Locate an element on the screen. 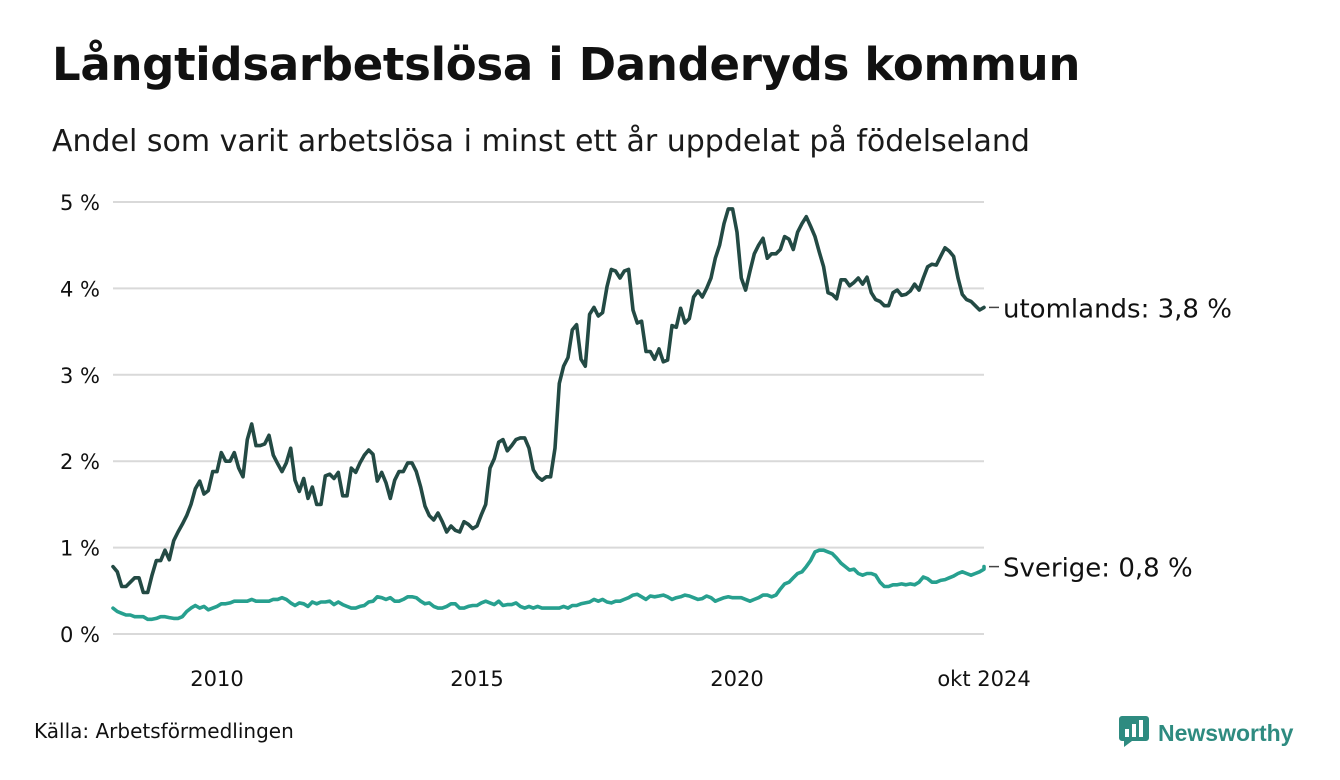 The height and width of the screenshot is (780, 1340). y-tick-label: 2 % is located at coordinates (80, 462).